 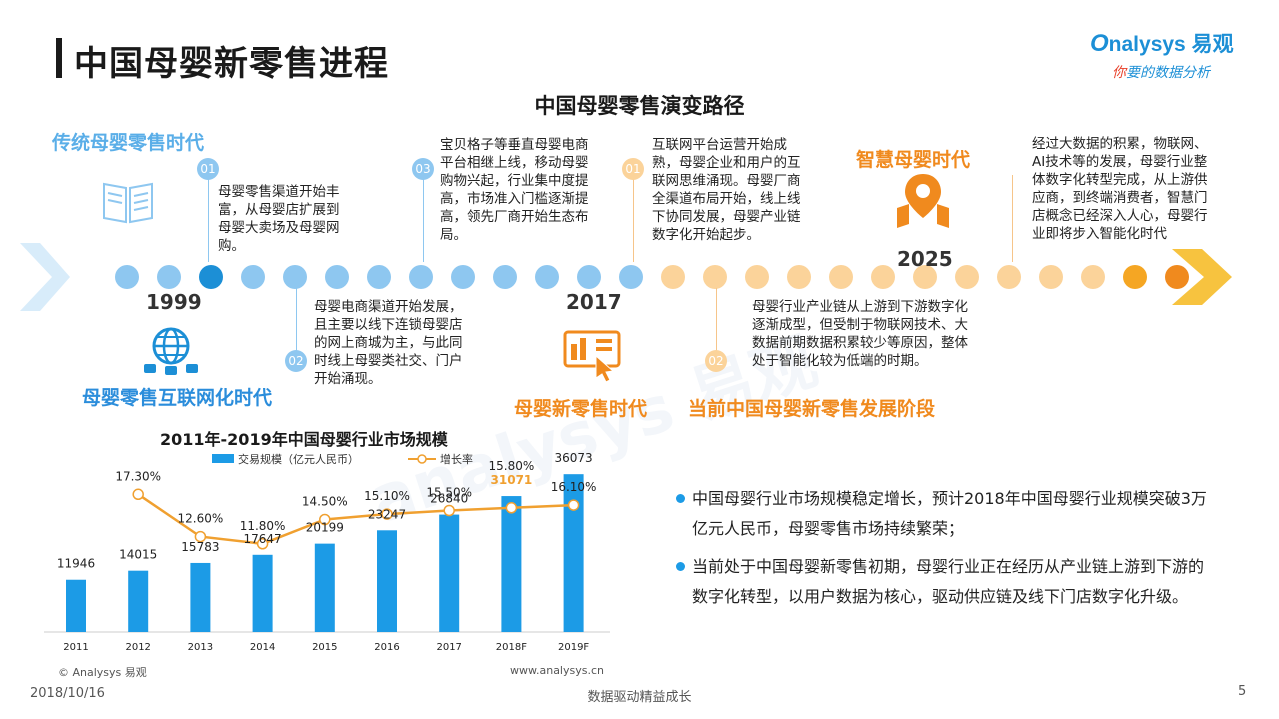 What do you see at coordinates (45, 277) in the screenshot?
I see `timeline-start-chevron` at bounding box center [45, 277].